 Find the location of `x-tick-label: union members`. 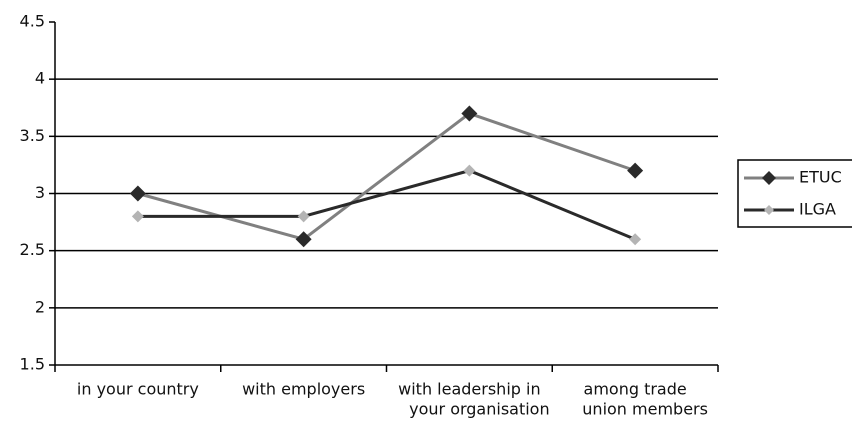

x-tick-label: union members is located at coordinates (645, 409).